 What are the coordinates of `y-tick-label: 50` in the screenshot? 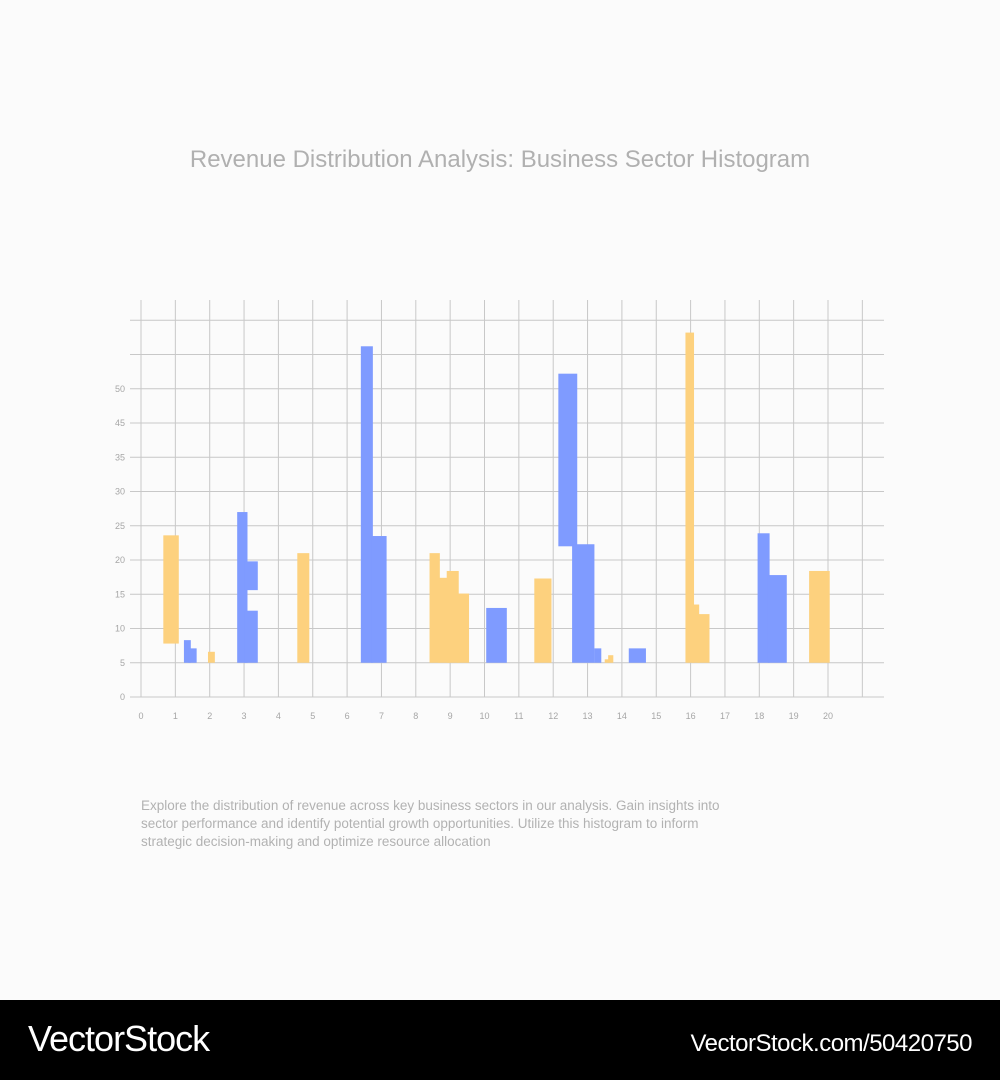 It's located at (120, 389).